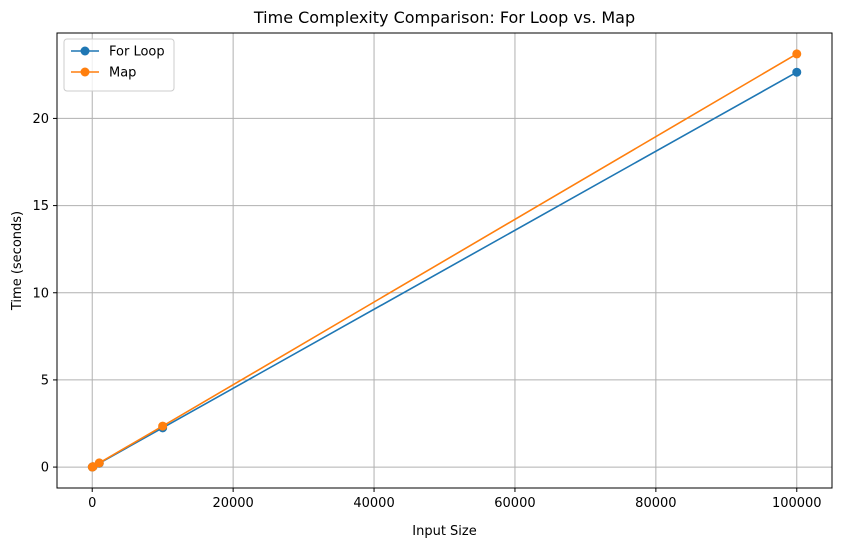  Describe the element at coordinates (17, 261) in the screenshot. I see `y-axis-label: Time (seconds)` at that location.